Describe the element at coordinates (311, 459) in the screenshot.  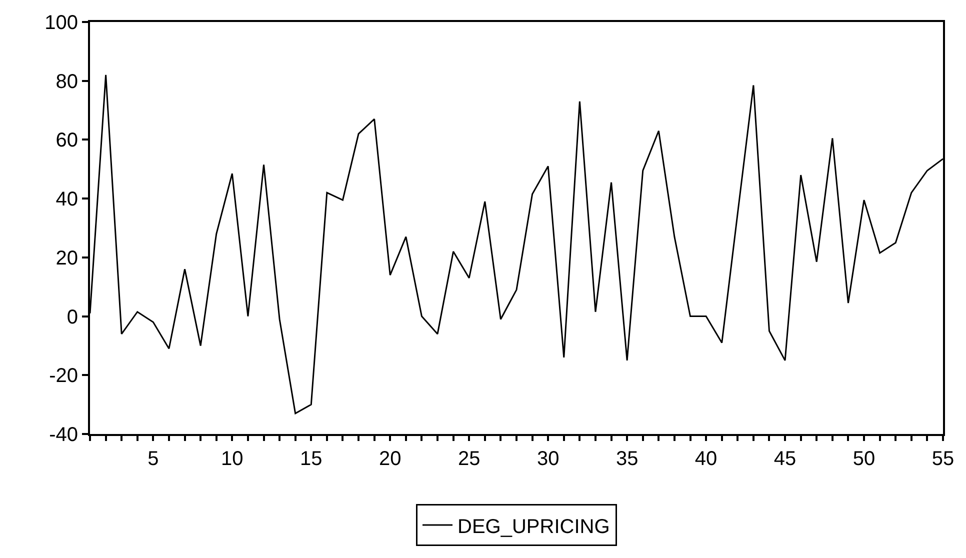
I see `x-tick-label: 15` at that location.